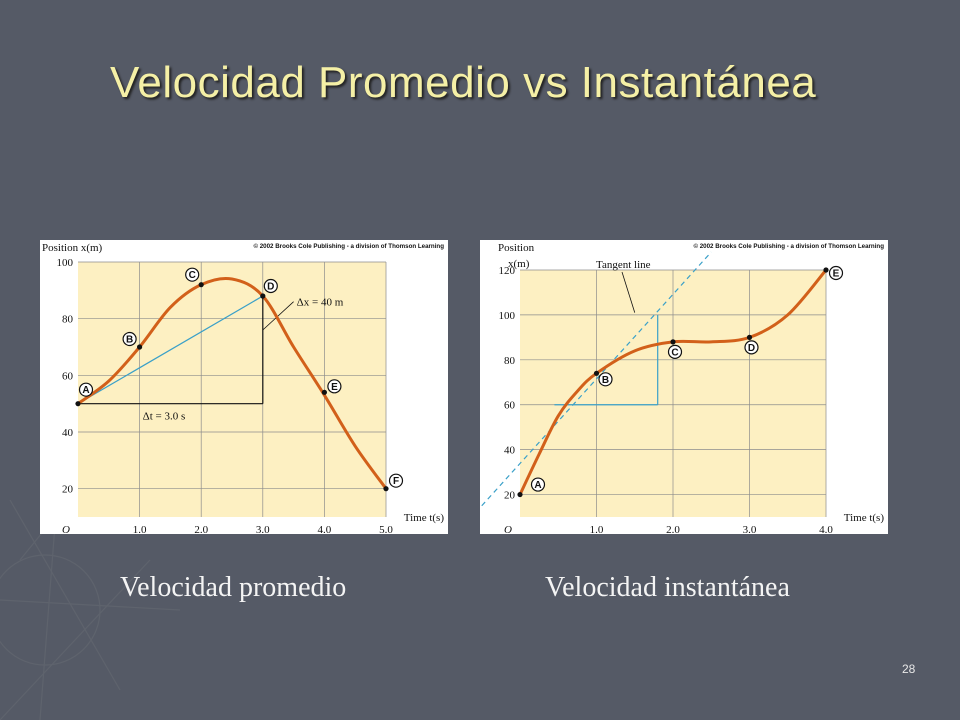 The height and width of the screenshot is (720, 960). Describe the element at coordinates (72, 248) in the screenshot. I see `y-axis-label: Position x(m)` at that location.